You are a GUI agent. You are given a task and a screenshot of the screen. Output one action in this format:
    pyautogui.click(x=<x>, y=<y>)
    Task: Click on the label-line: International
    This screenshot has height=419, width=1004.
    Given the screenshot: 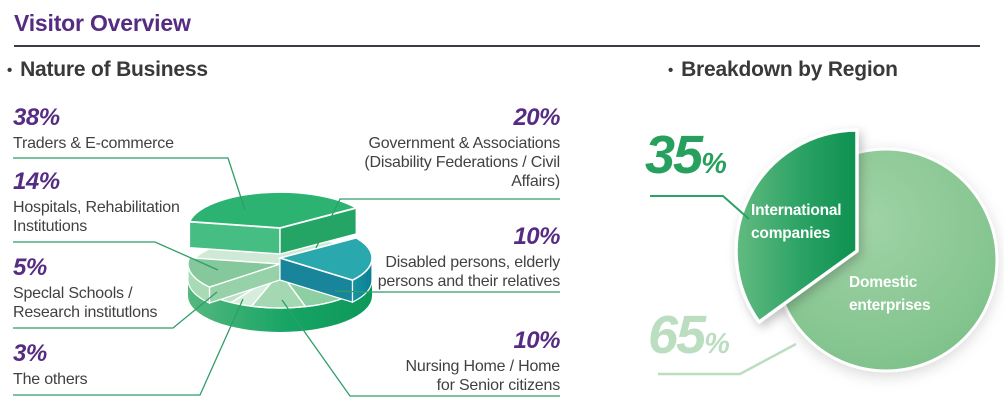 What is the action you would take?
    pyautogui.click(x=796, y=210)
    